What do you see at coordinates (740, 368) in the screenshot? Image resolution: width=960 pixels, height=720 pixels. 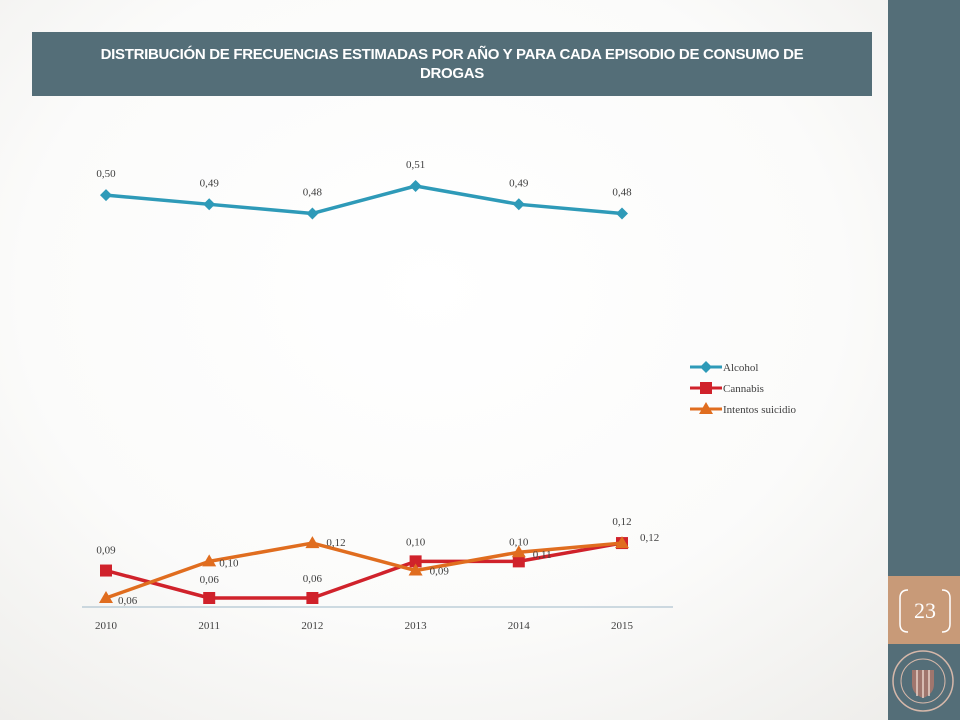 I see `legend-label: Alcohol` at bounding box center [740, 368].